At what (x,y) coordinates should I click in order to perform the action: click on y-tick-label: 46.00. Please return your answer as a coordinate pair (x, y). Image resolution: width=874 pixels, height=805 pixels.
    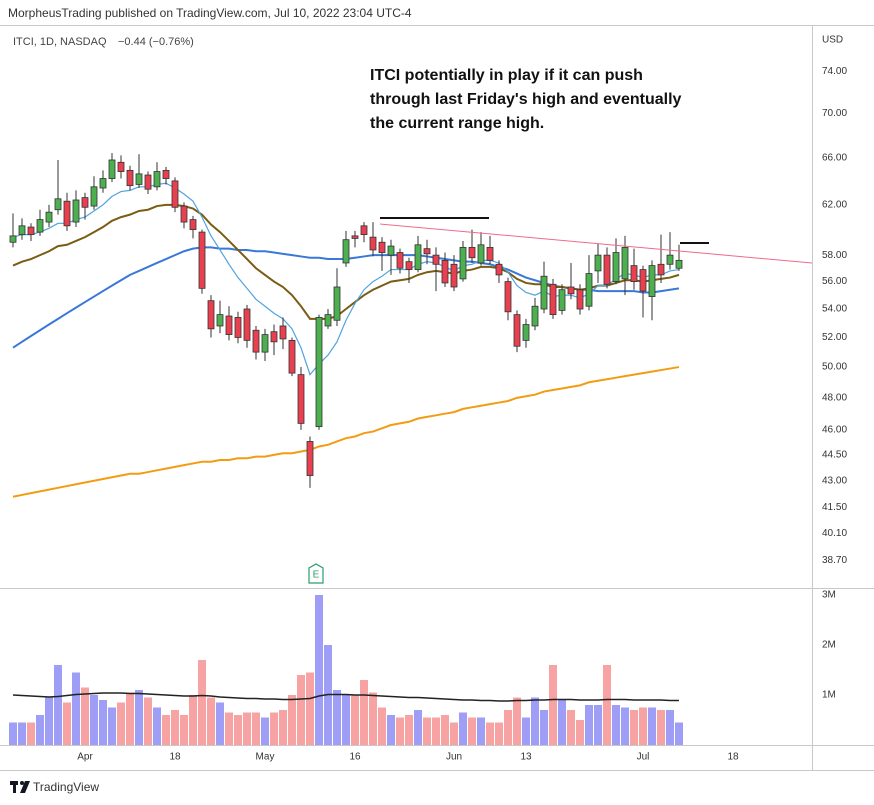
    Looking at the image, I should click on (834, 430).